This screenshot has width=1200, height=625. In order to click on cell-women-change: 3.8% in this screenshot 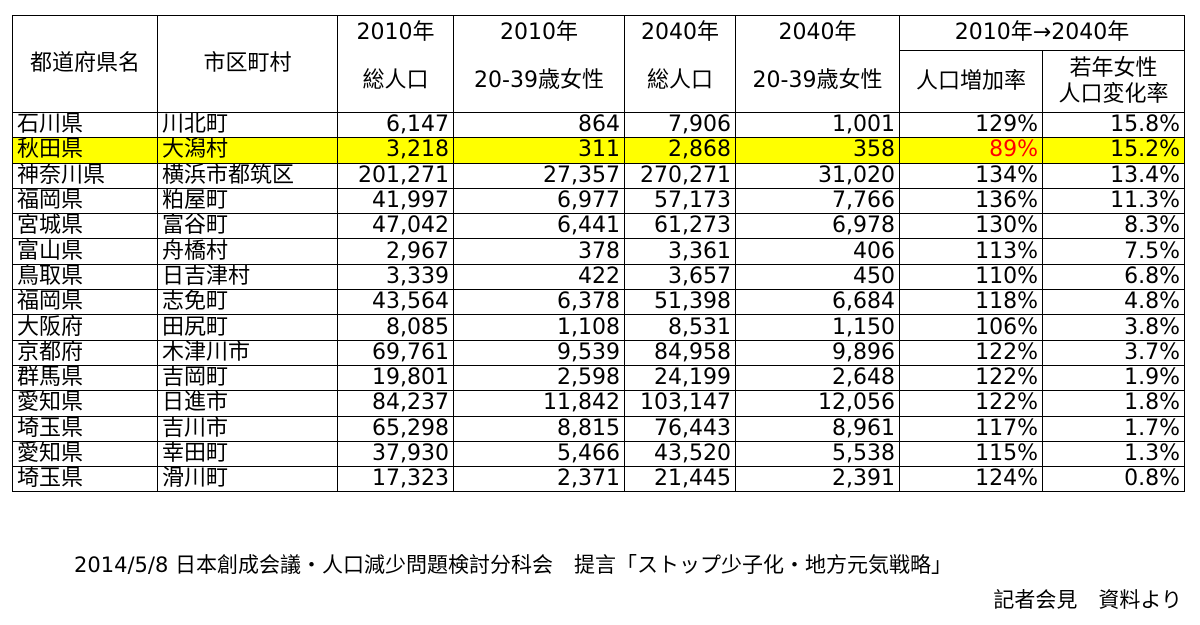, I will do `click(1113, 327)`.